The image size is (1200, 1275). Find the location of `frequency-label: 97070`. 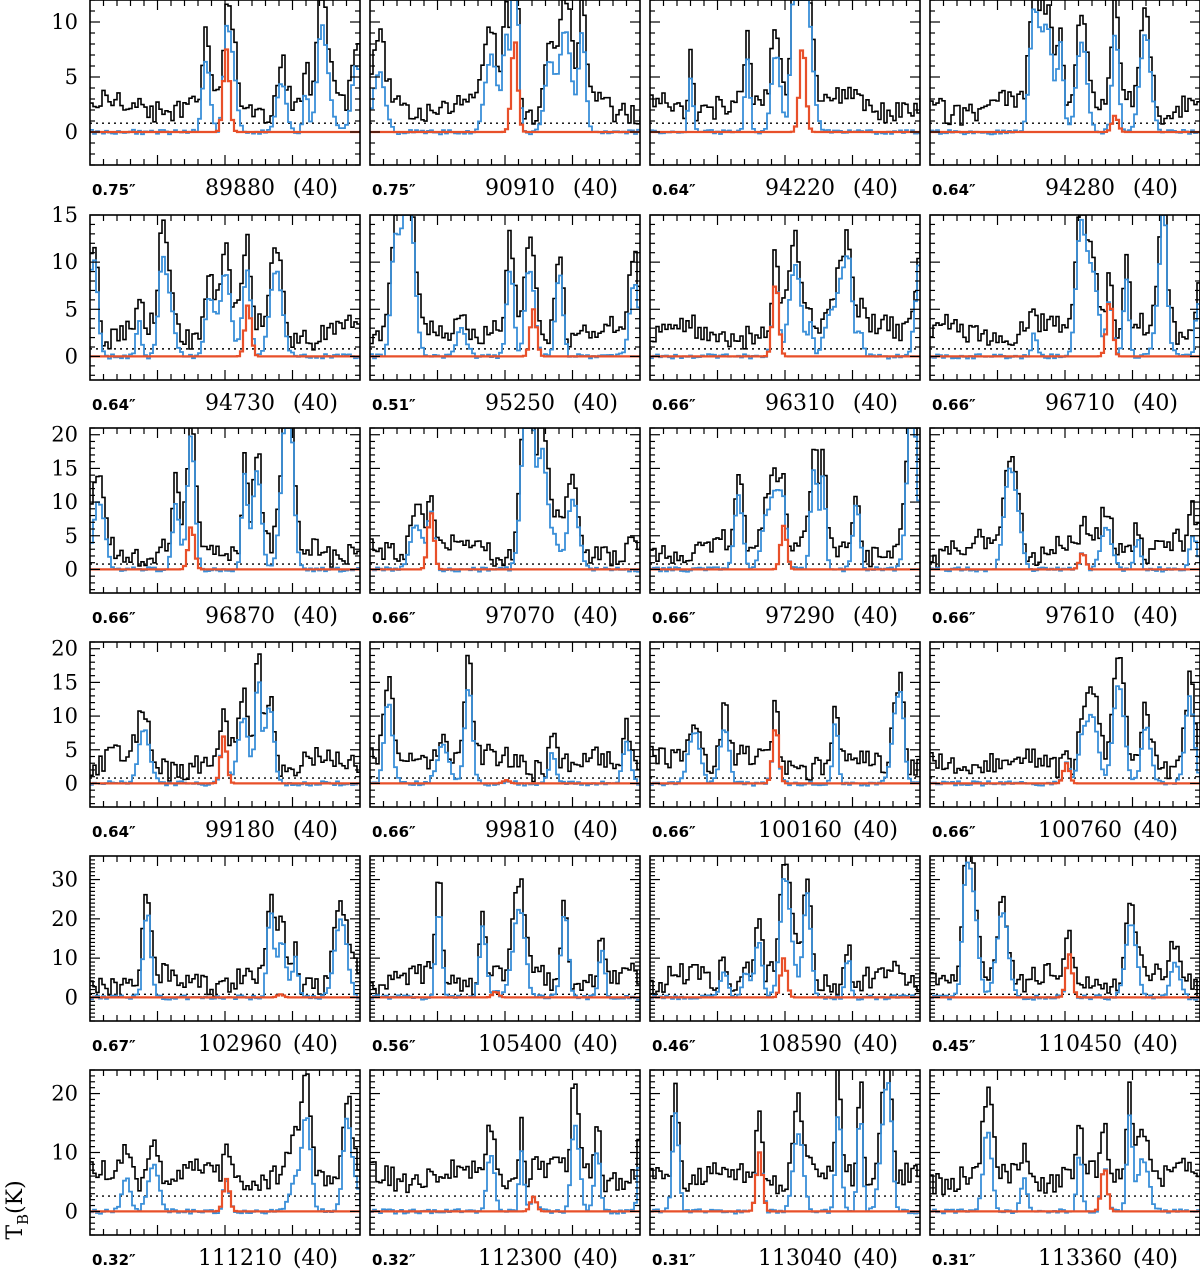

frequency-label: 97070 is located at coordinates (520, 616).